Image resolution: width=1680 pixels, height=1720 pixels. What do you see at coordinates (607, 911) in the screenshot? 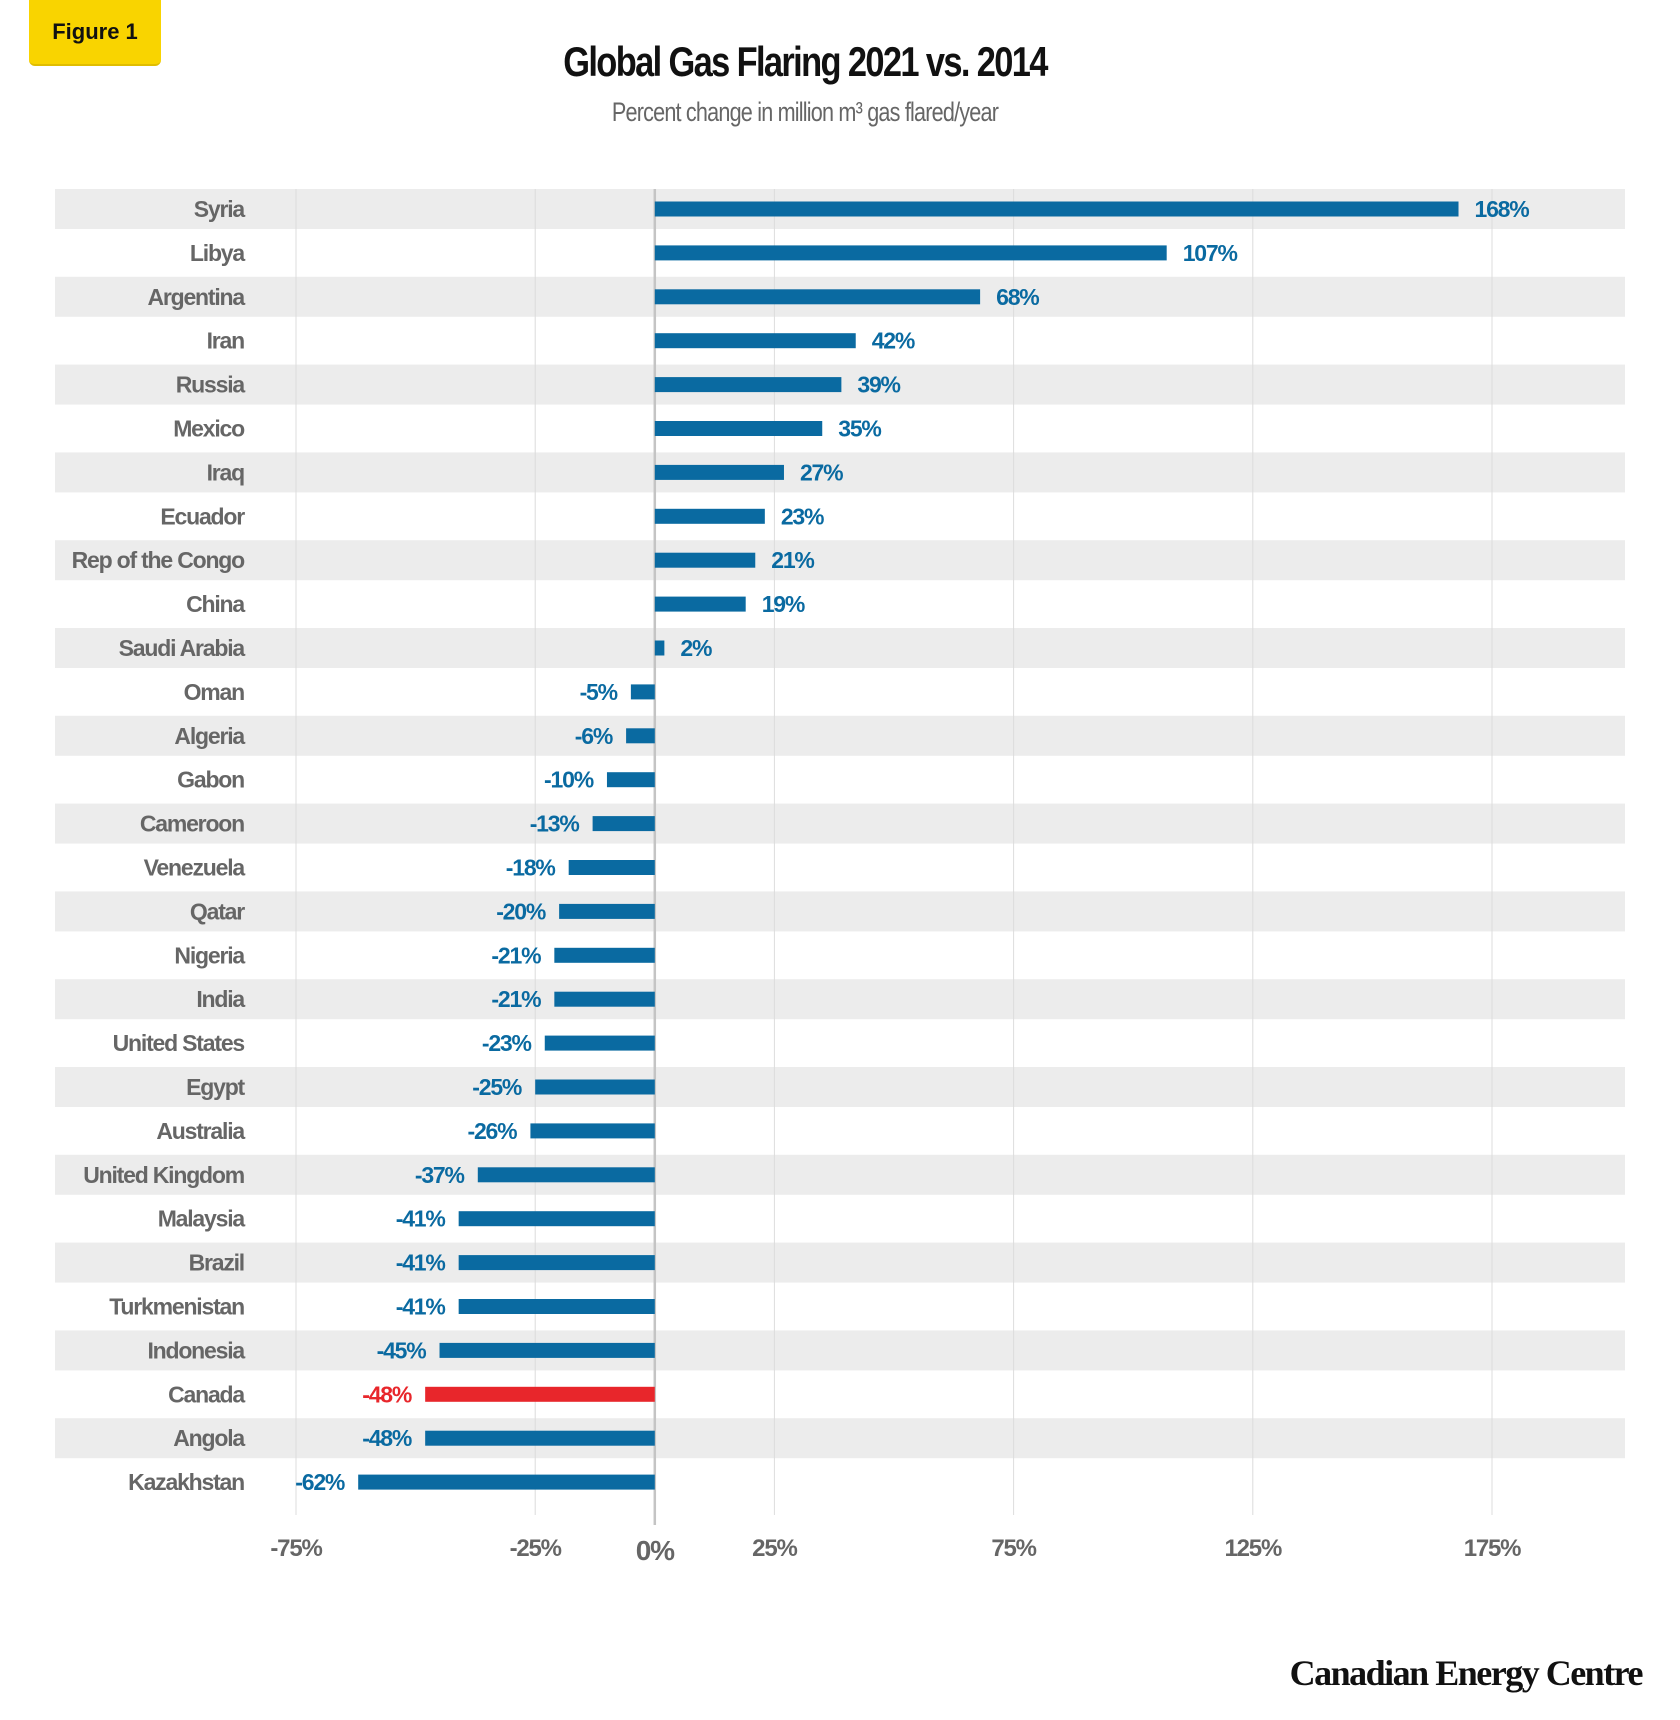
I see `bar-qatar` at bounding box center [607, 911].